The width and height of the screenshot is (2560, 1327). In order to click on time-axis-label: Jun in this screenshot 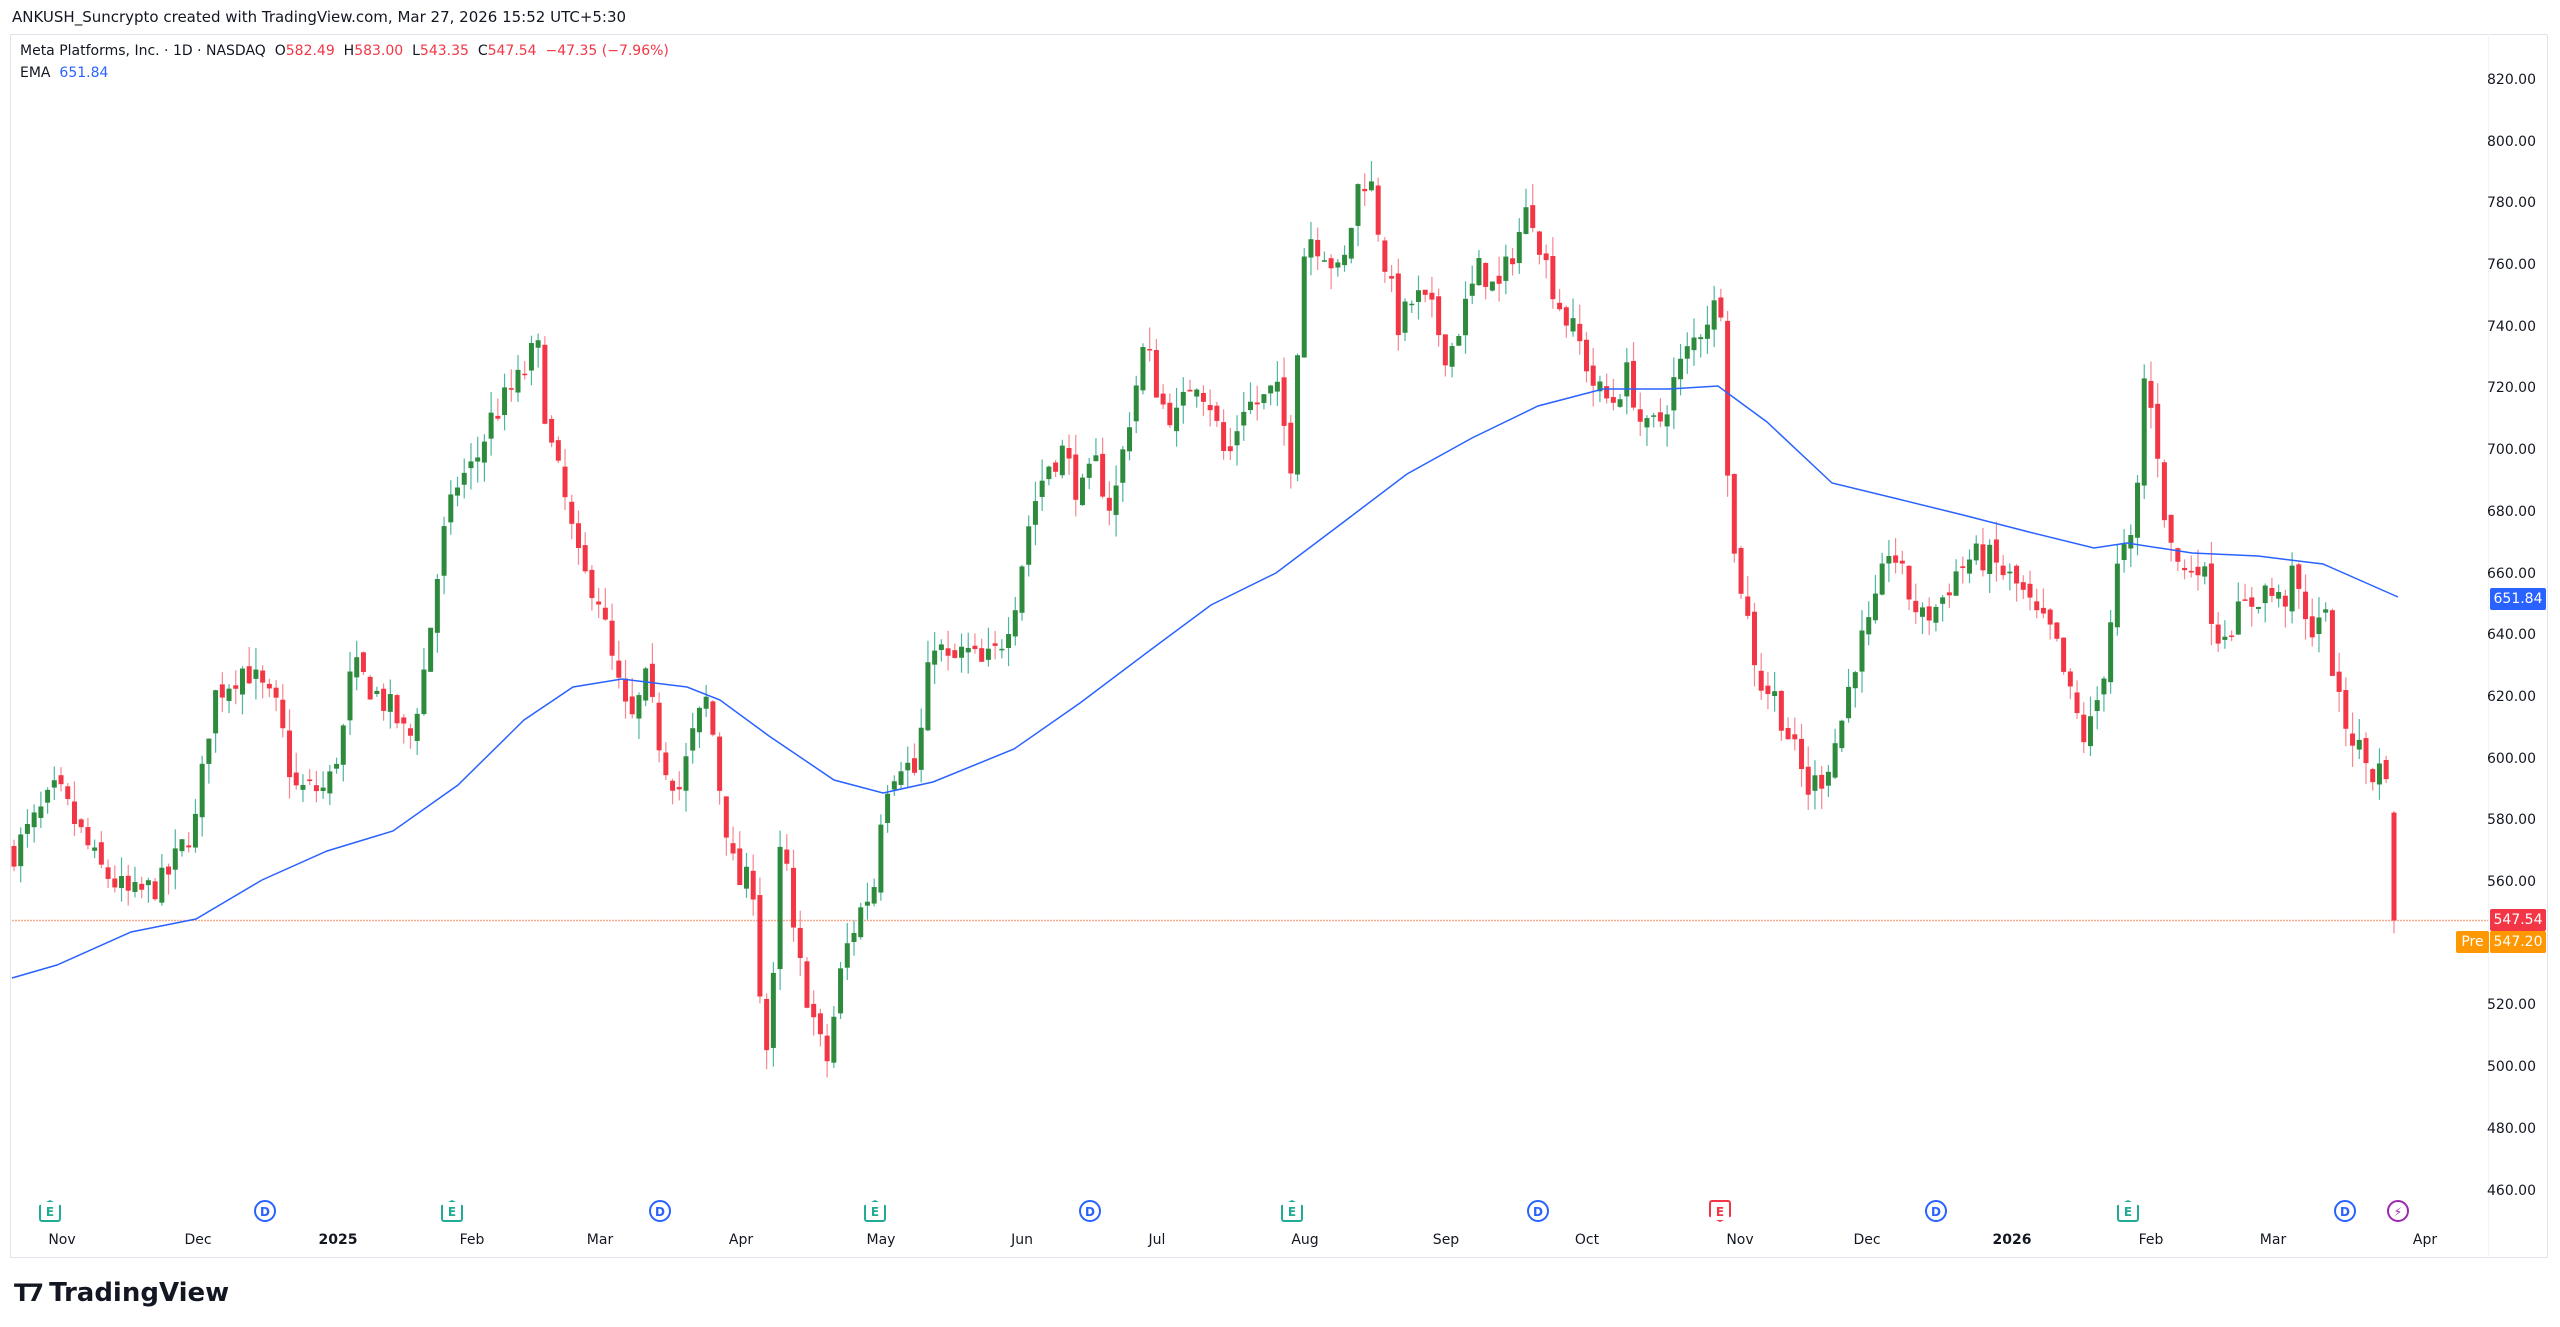, I will do `click(1022, 1240)`.